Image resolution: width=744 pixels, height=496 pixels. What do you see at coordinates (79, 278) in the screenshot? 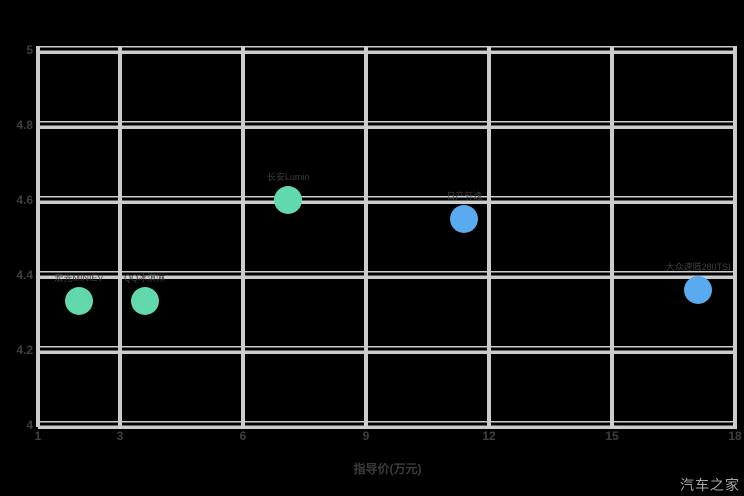
I see `data-point-label: 宏光MINIEV` at bounding box center [79, 278].